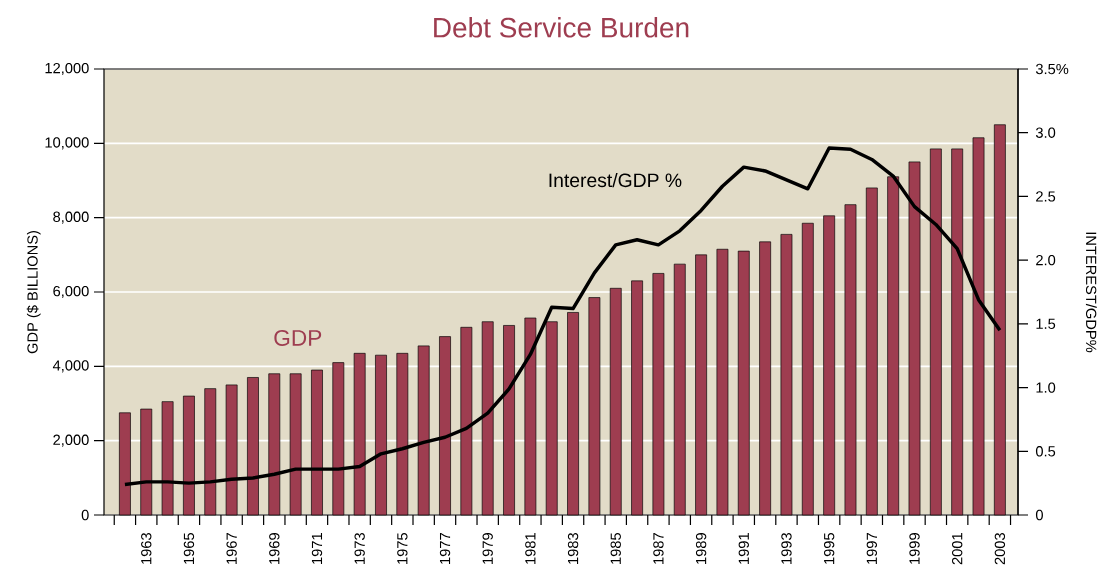 The image size is (1111, 579). What do you see at coordinates (71, 217) in the screenshot?
I see `y-tick-label: 8,000` at bounding box center [71, 217].